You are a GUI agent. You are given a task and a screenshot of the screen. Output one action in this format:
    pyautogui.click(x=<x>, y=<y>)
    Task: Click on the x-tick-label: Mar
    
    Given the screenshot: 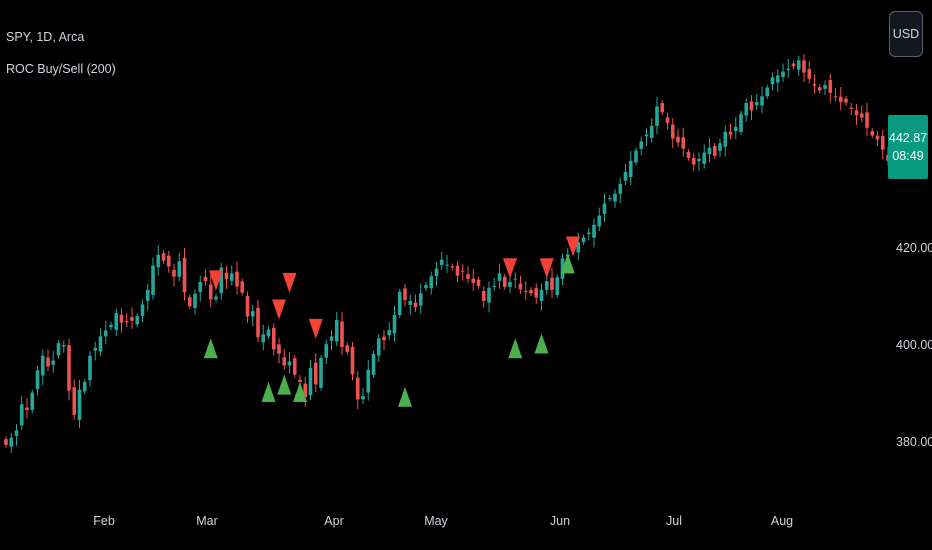 What is the action you would take?
    pyautogui.click(x=207, y=521)
    